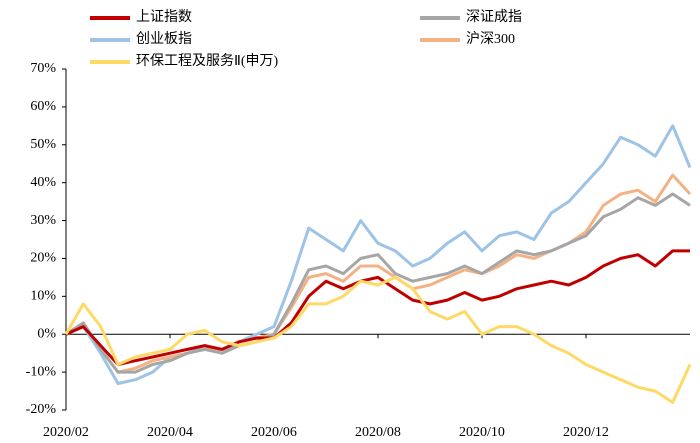 This screenshot has width=700, height=443. Describe the element at coordinates (43, 144) in the screenshot. I see `y-tick-label: 50%` at that location.